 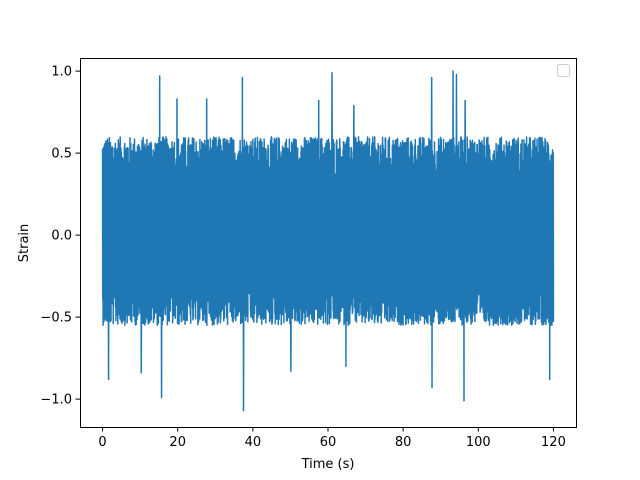 What do you see at coordinates (61, 236) in the screenshot?
I see `y-tick-label: 0.0` at bounding box center [61, 236].